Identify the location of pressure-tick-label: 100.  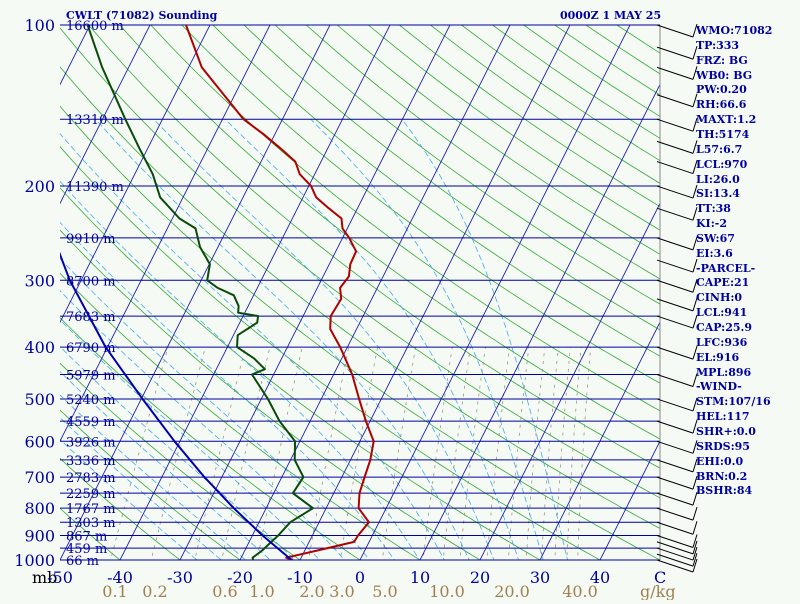
(39, 25).